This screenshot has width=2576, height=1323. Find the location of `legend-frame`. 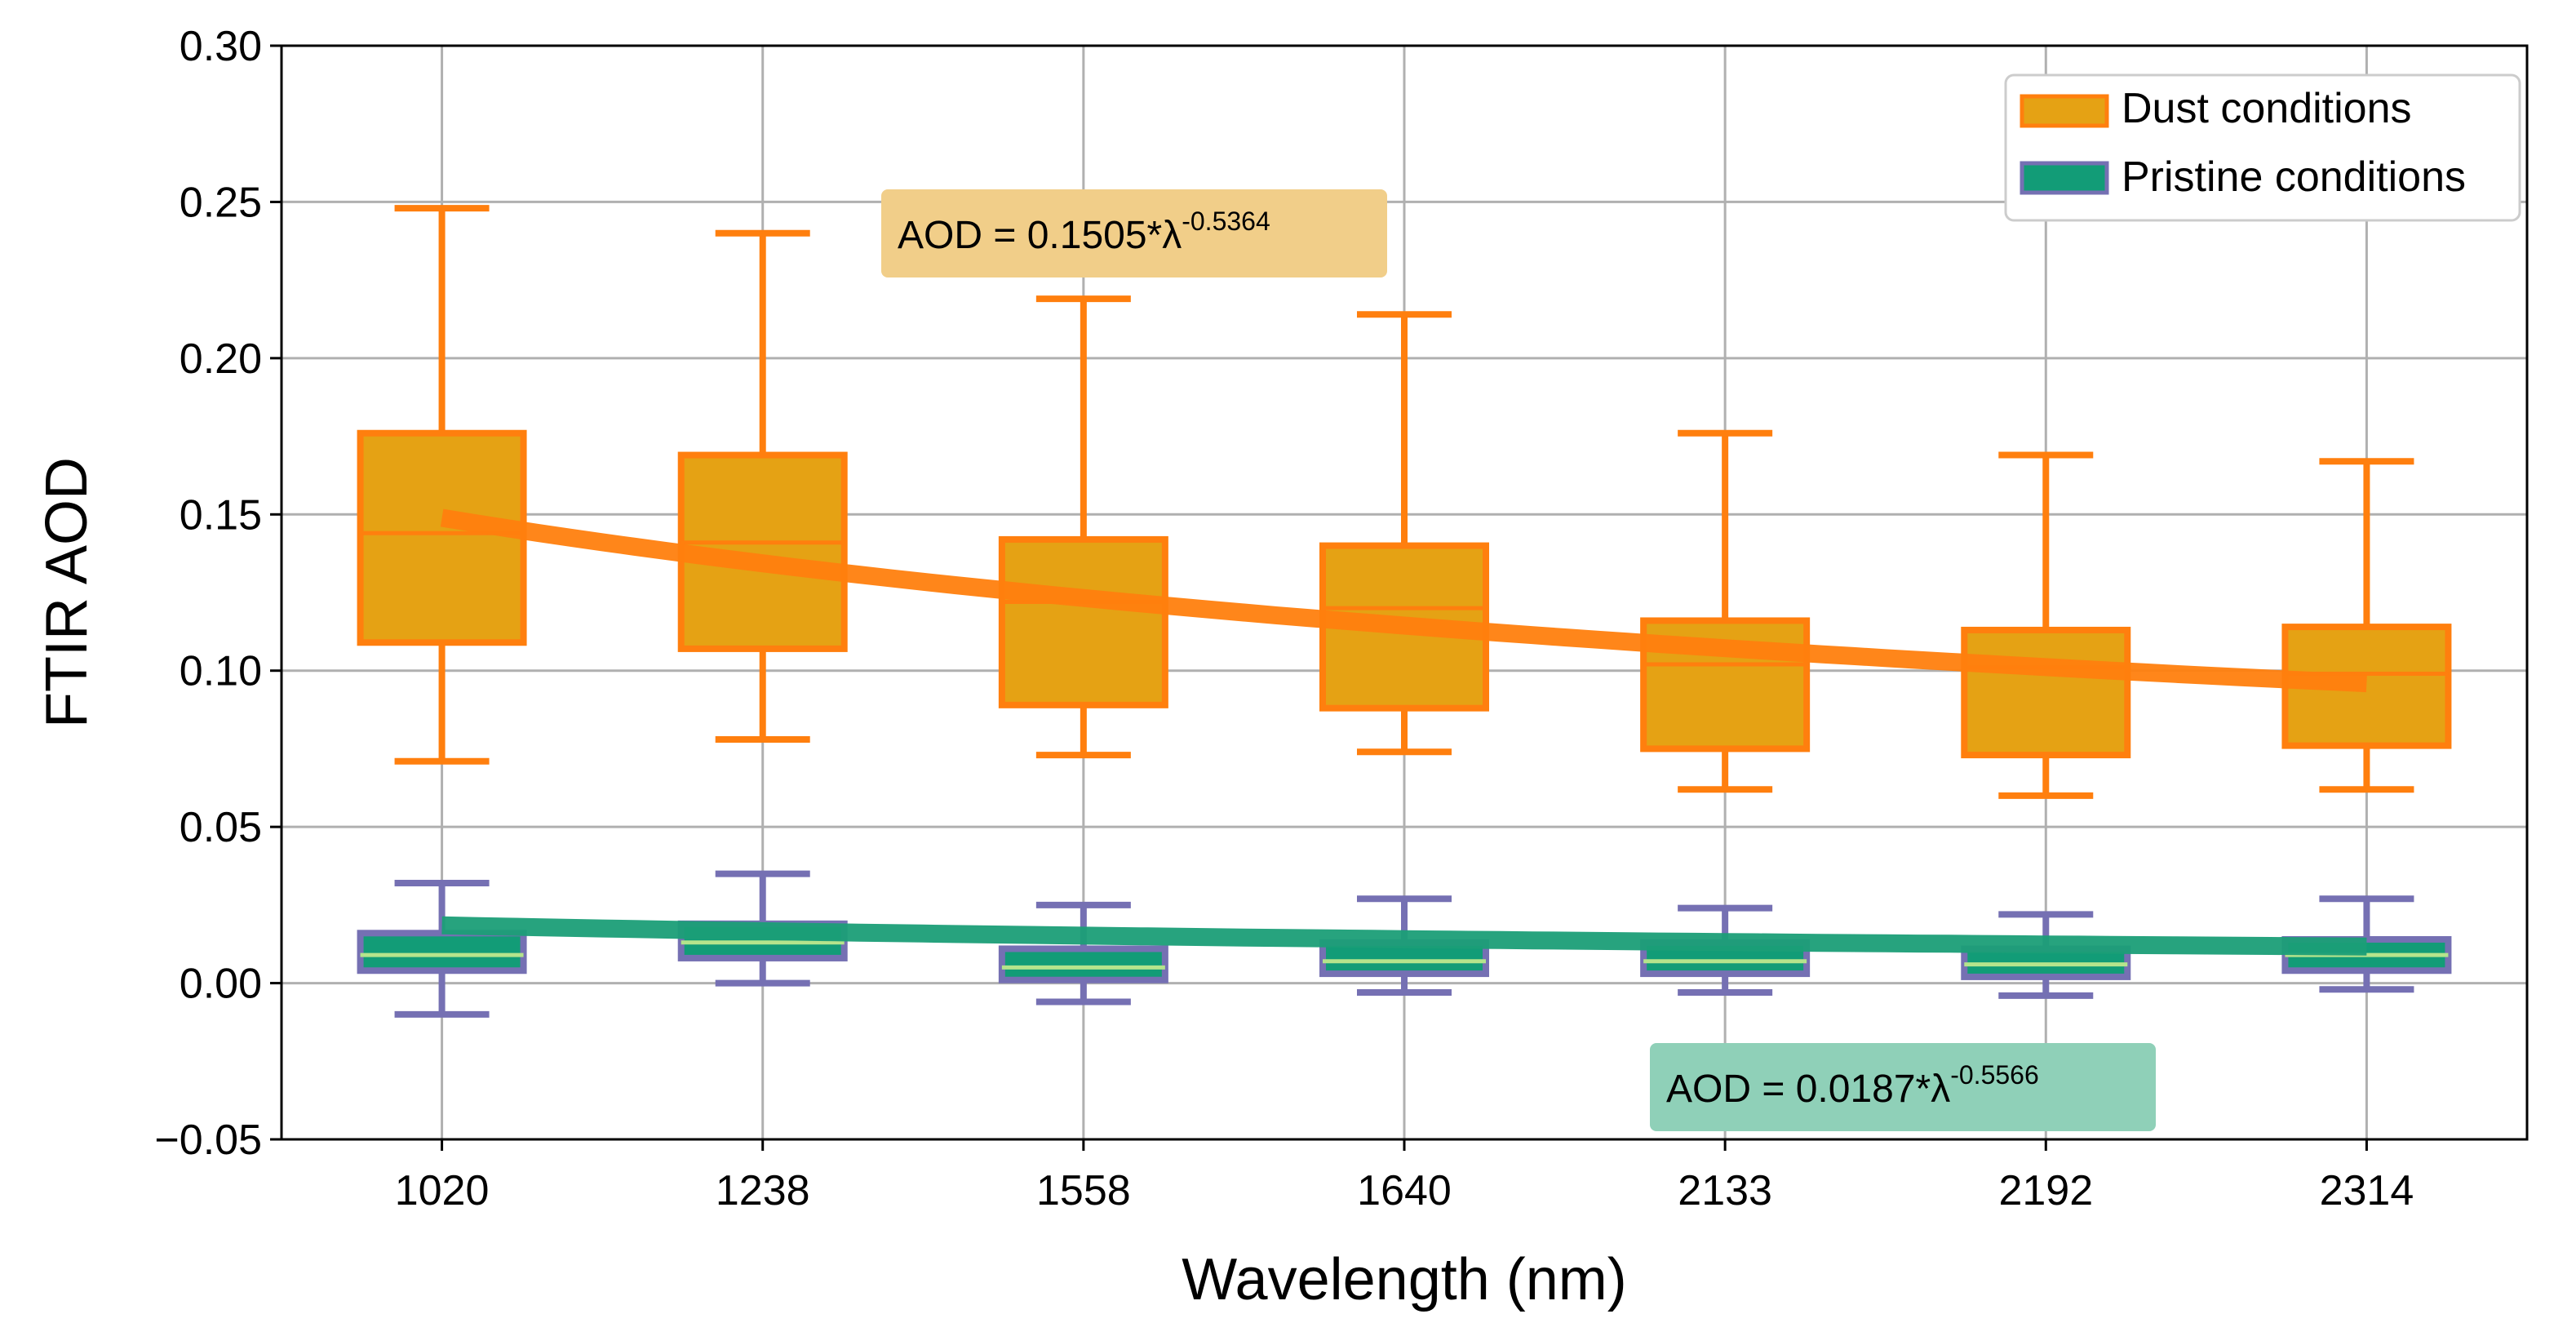

legend-frame is located at coordinates (2262, 147).